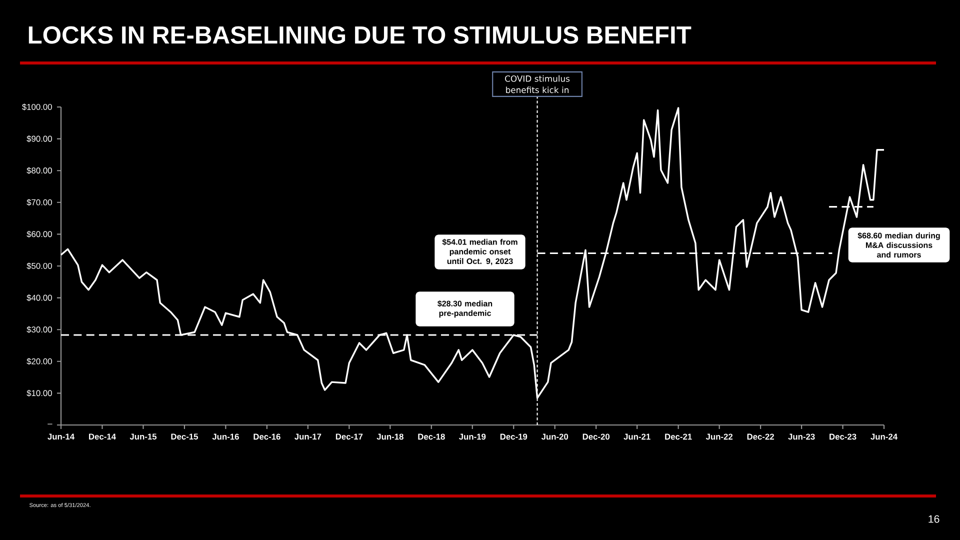 The width and height of the screenshot is (960, 540). I want to click on annotation: $28.30 median pre-pandemic, so click(465, 309).